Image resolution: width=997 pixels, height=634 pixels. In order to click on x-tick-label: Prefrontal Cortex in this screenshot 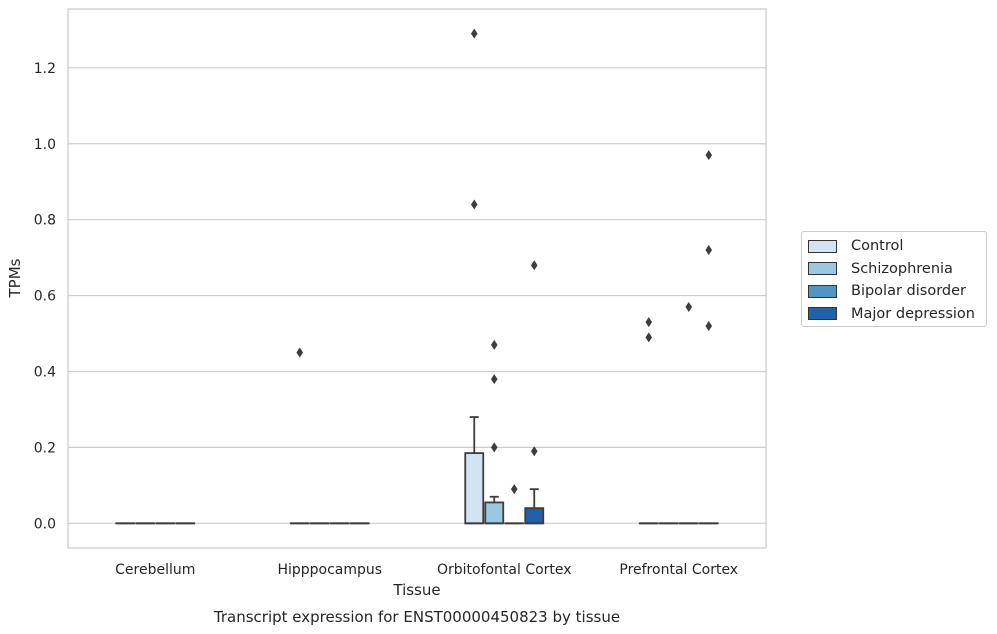, I will do `click(678, 570)`.